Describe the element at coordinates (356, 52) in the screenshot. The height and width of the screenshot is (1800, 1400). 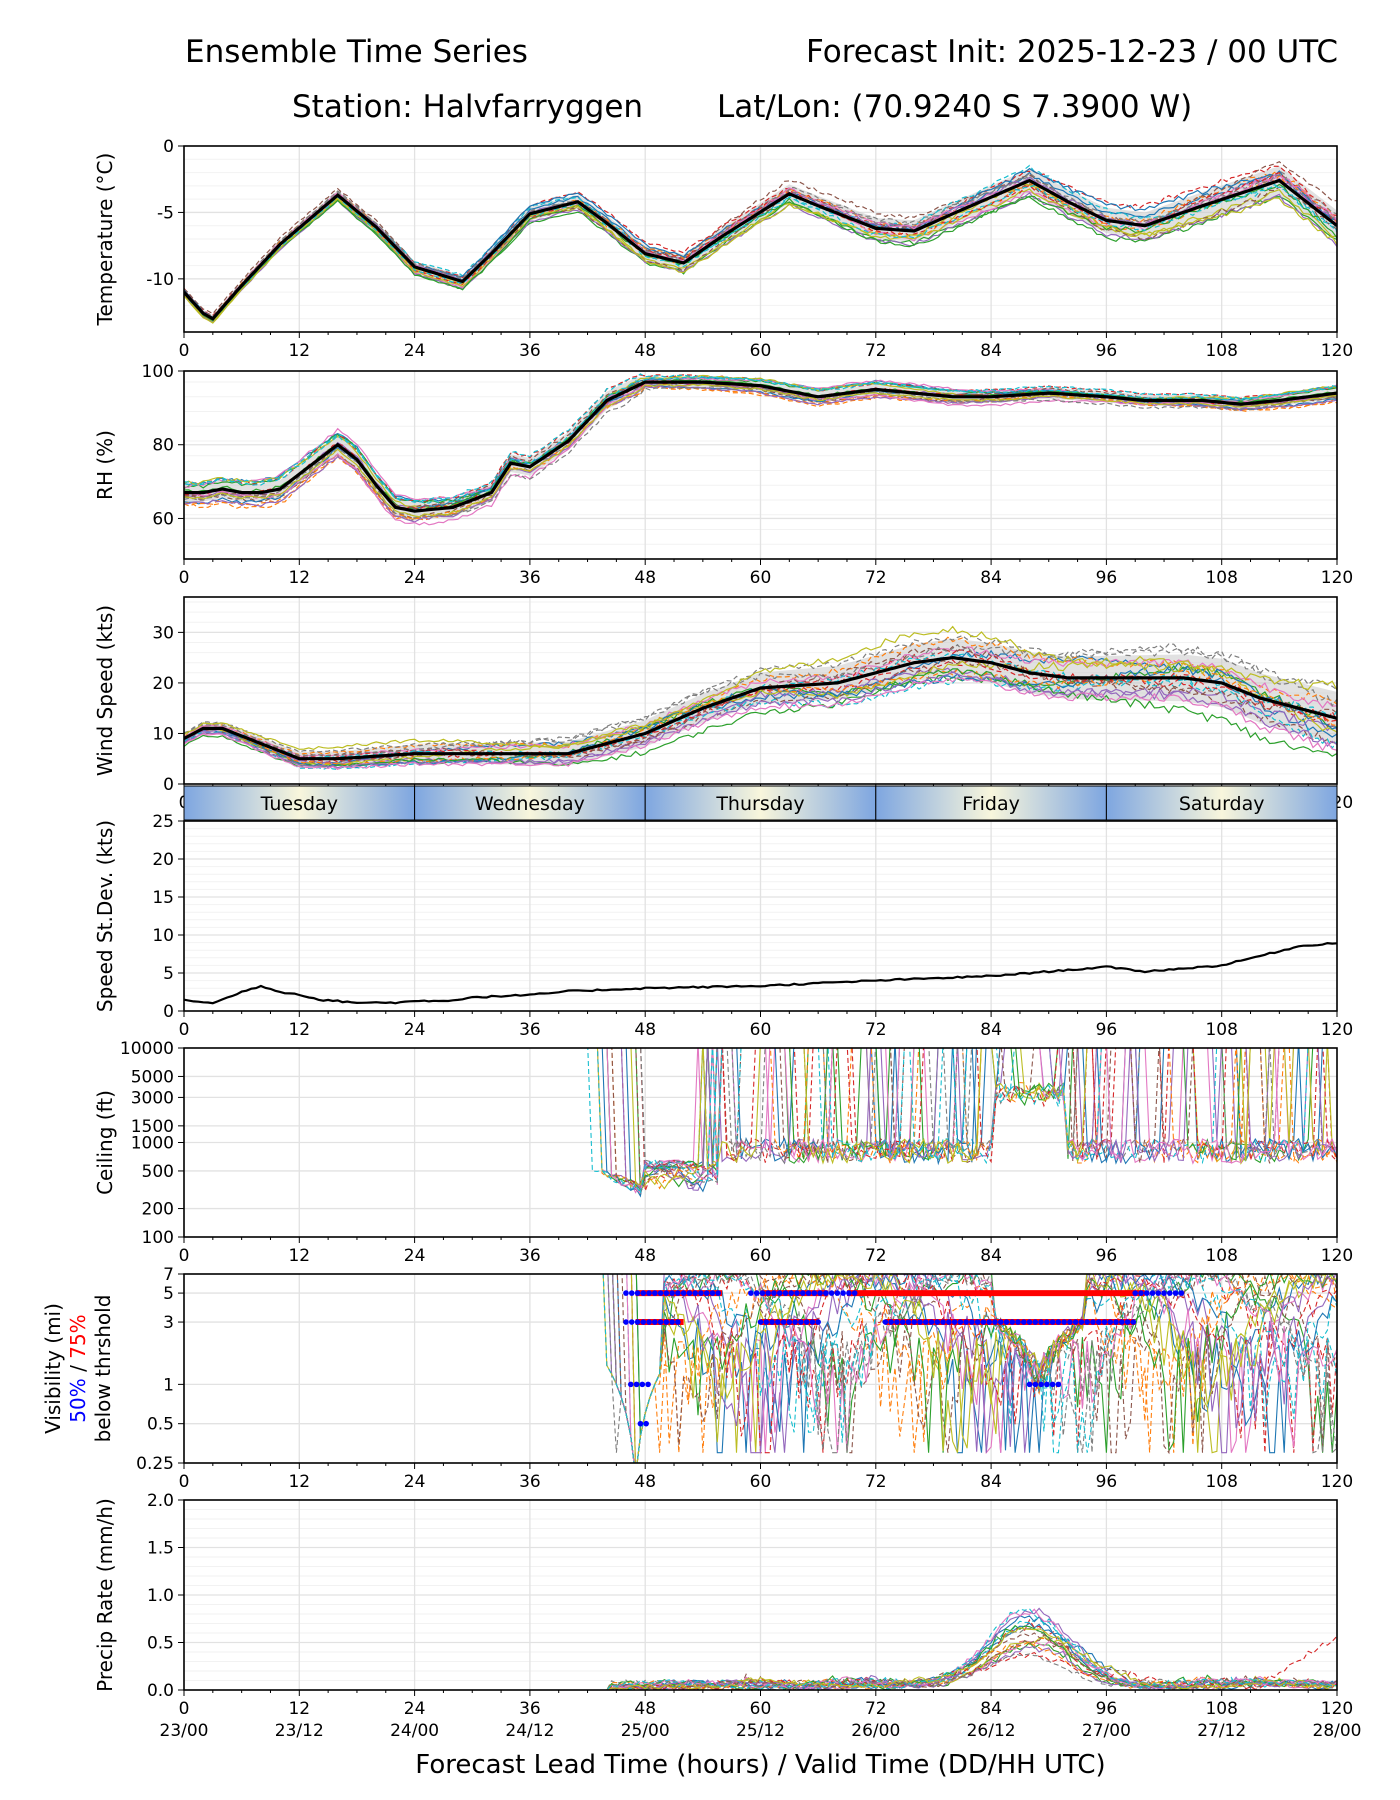
I see `chart-title-left: Ensemble Time Series` at that location.